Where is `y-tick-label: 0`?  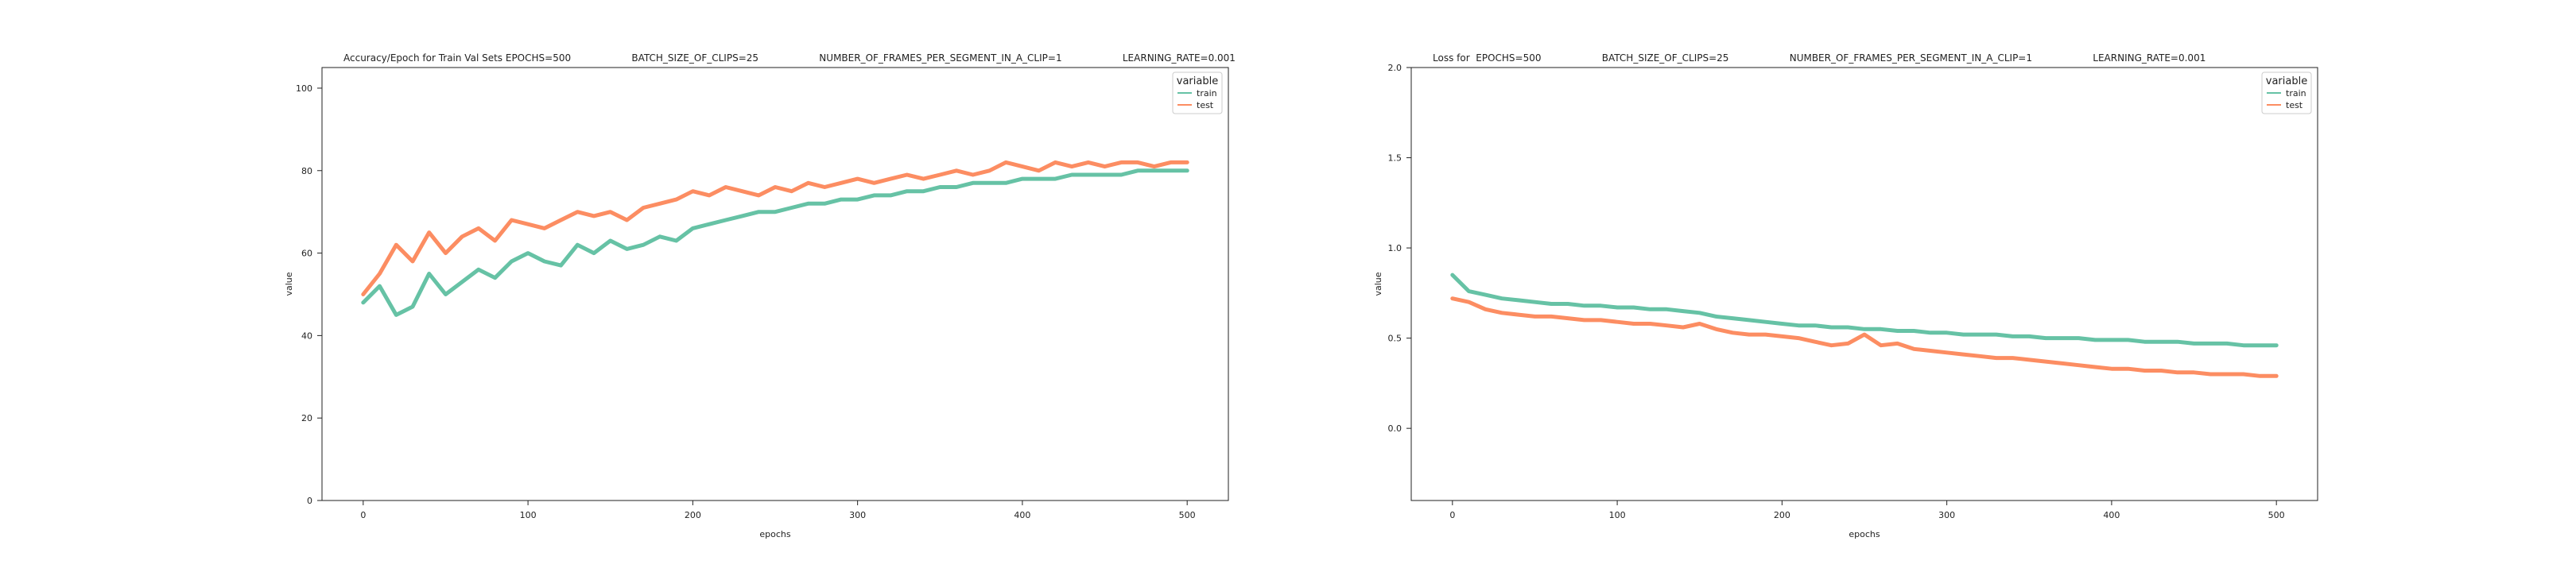
y-tick-label: 0 is located at coordinates (310, 501).